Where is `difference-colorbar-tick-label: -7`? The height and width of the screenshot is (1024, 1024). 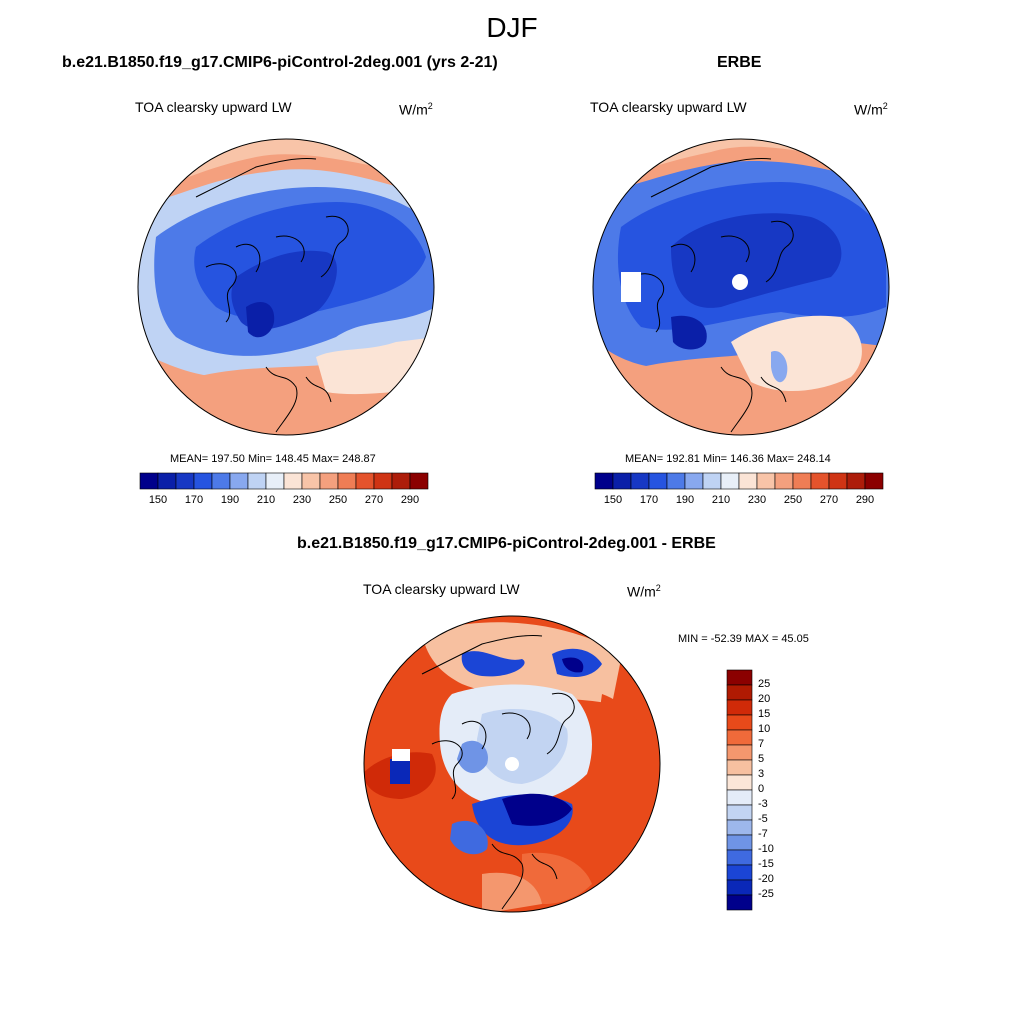
difference-colorbar-tick-label: -7 is located at coordinates (763, 834).